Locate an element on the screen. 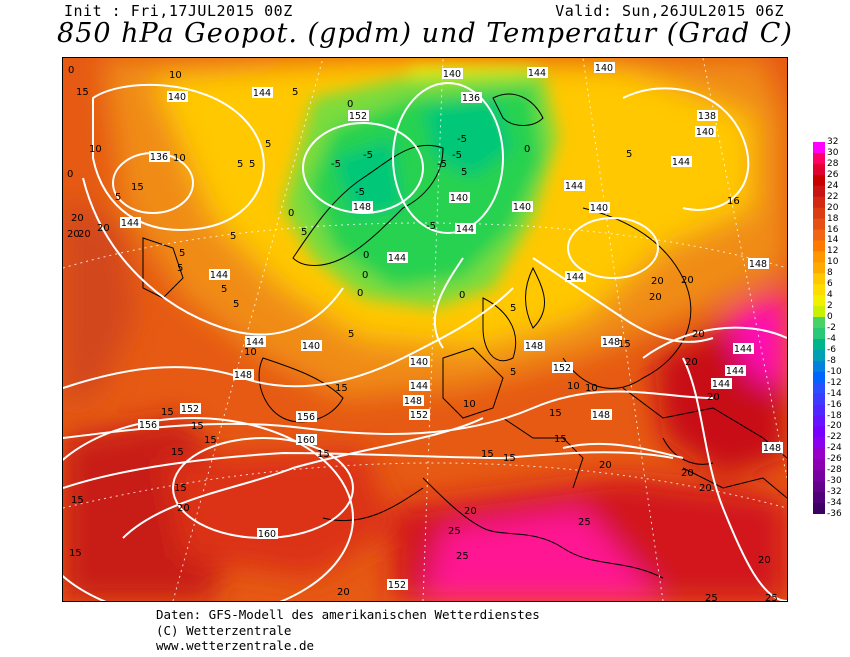  color-scale-label: 10 is located at coordinates (833, 262).